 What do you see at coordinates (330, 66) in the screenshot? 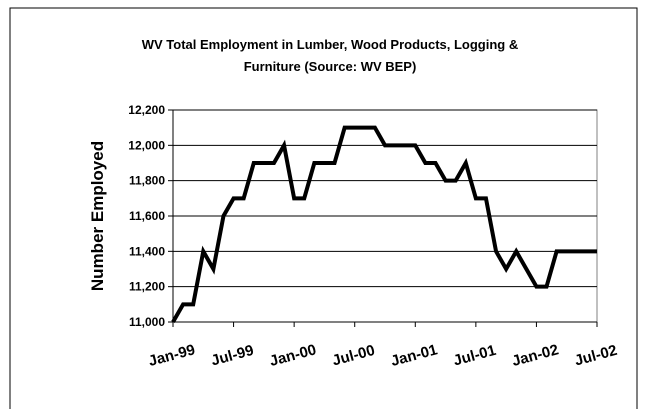
I see `chart-title: Furniture (Source: WV BEP)` at bounding box center [330, 66].